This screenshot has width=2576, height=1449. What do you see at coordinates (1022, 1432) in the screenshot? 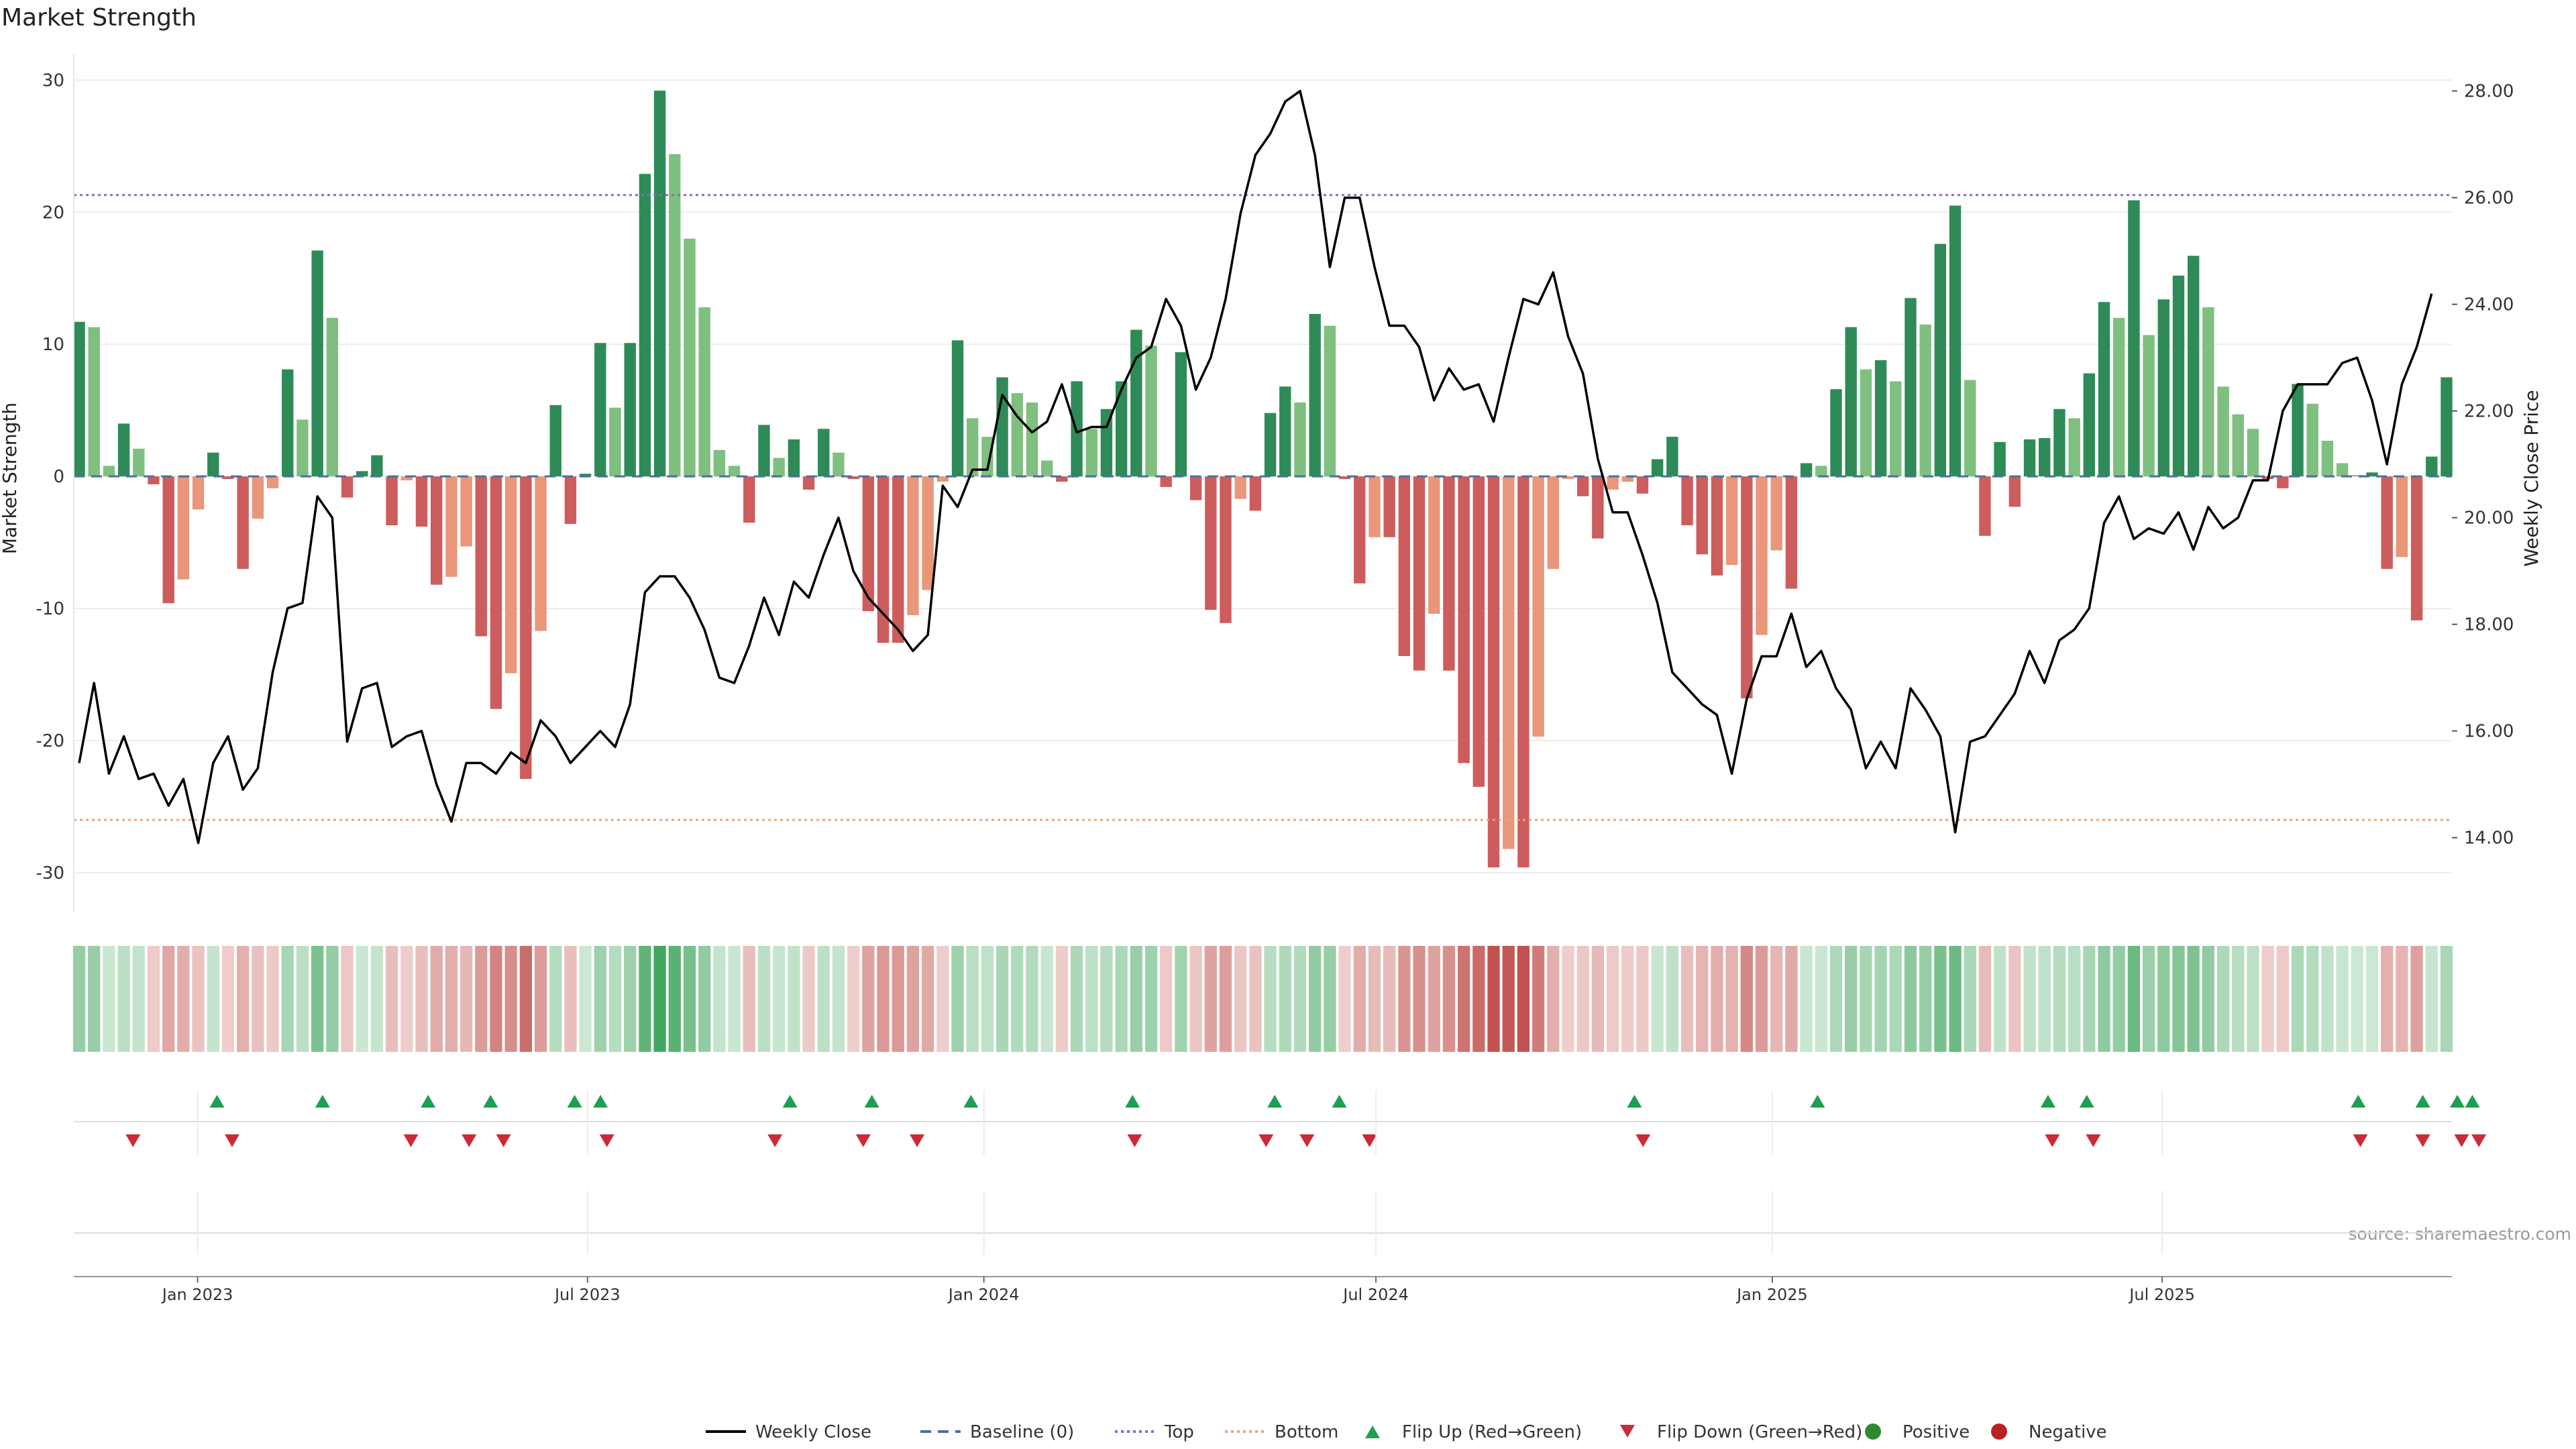
I see `legend-label: Baseline (0)` at bounding box center [1022, 1432].